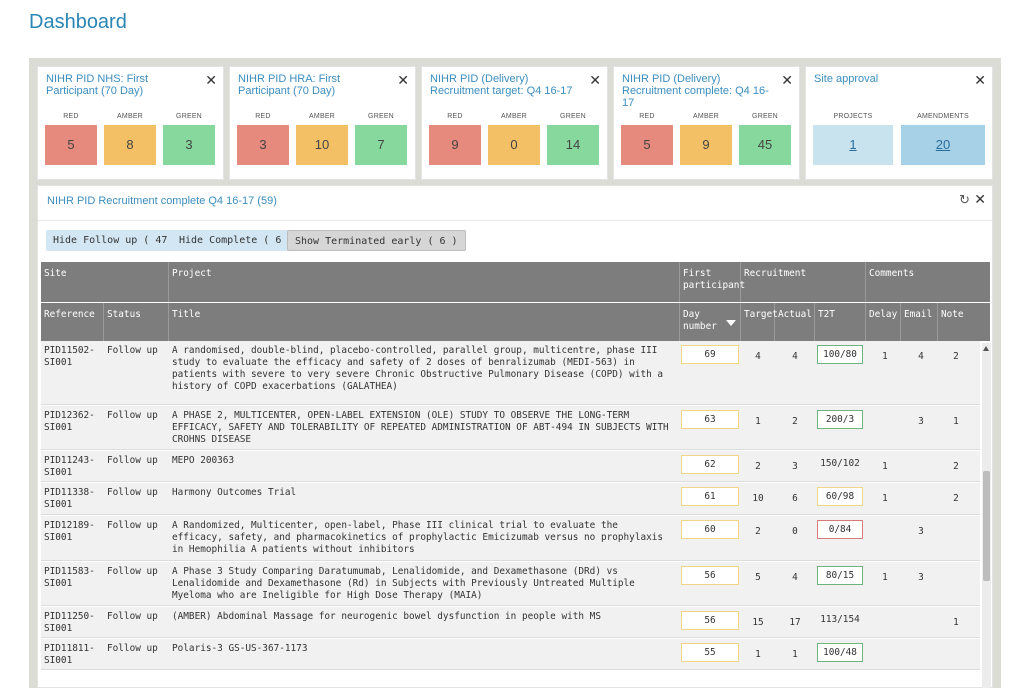  Describe the element at coordinates (710, 529) in the screenshot. I see `day-number-field: 60` at that location.